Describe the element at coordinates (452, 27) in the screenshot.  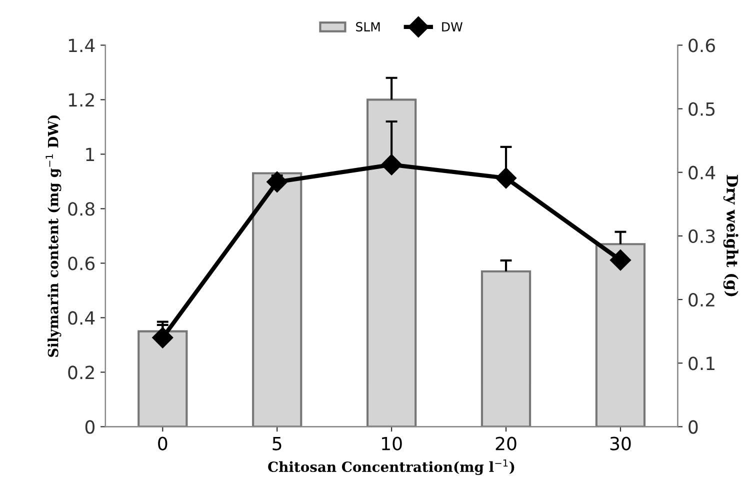
I see `legend-label: DW` at that location.